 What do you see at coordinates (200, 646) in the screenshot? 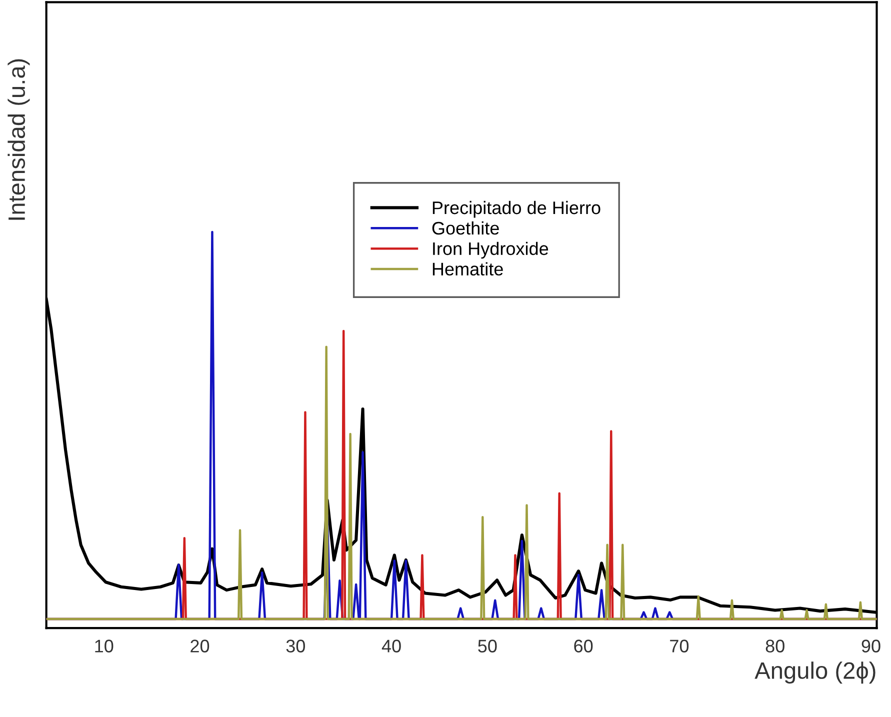
I see `x-tick-label: 20` at bounding box center [200, 646].